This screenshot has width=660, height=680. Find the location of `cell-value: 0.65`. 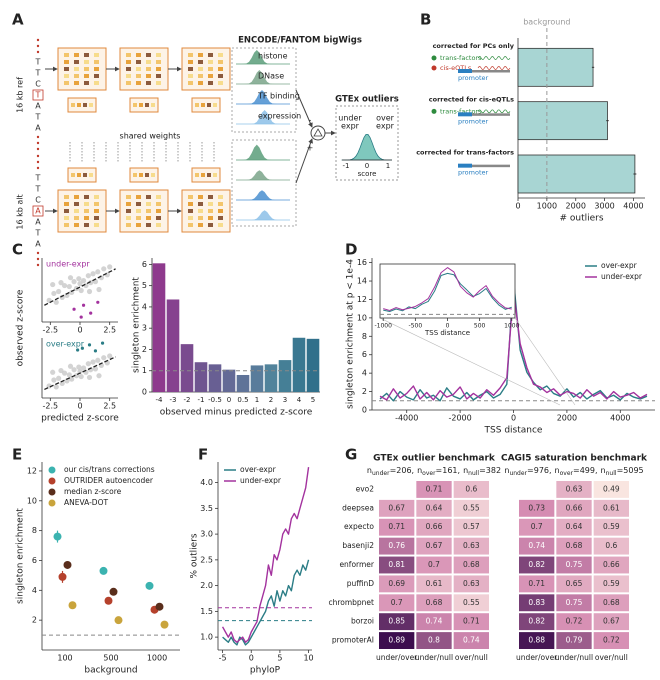

cell-value: 0.65 is located at coordinates (574, 583).